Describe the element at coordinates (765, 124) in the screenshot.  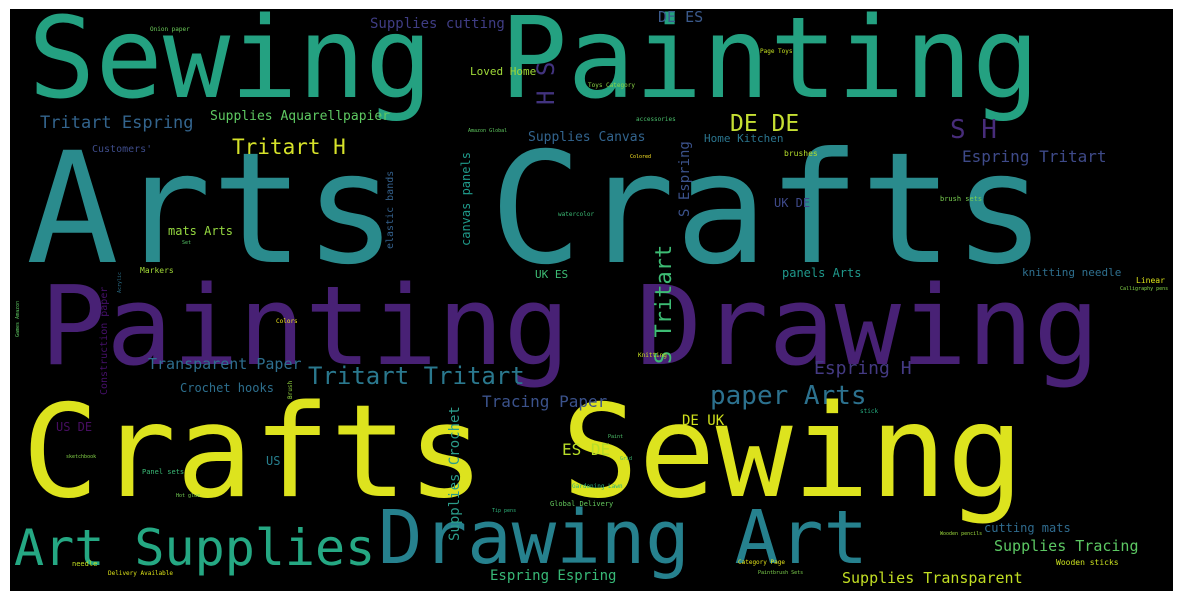
I see `word-de-de: DE DE` at that location.